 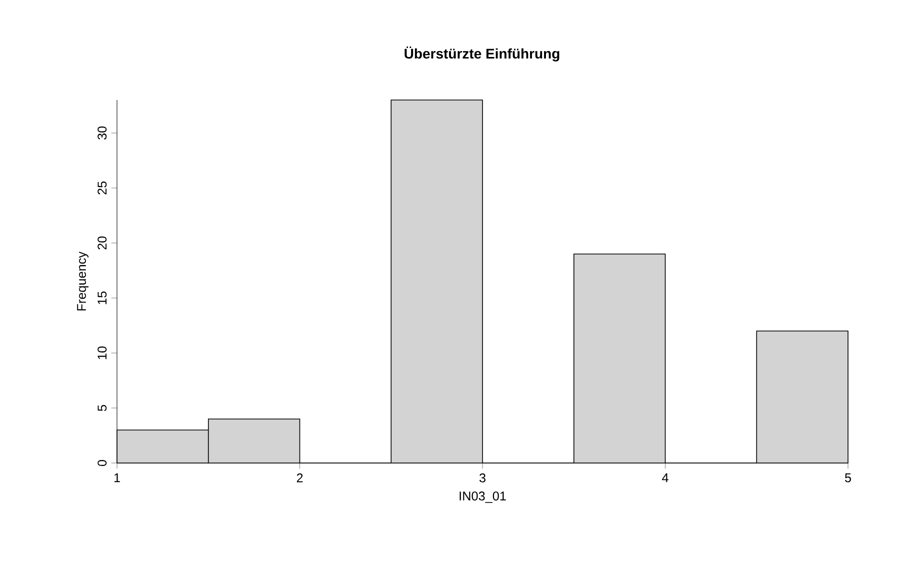 I want to click on x-axis-title: IN03_01, so click(x=483, y=497).